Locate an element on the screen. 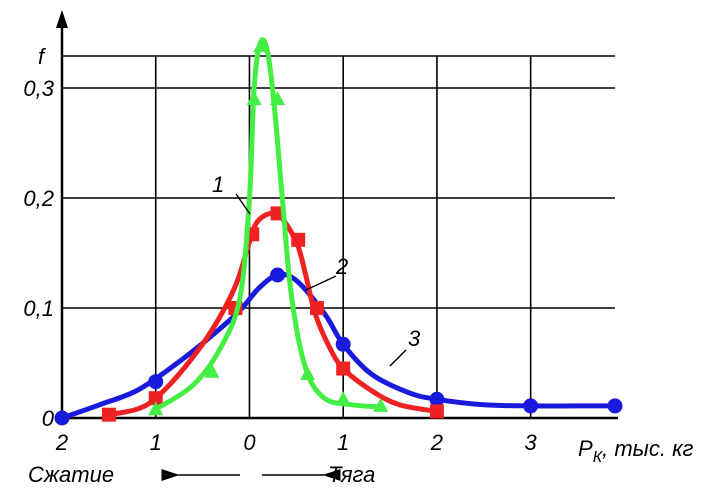 The width and height of the screenshot is (725, 491). y-axis-arrow is located at coordinates (62, 19).